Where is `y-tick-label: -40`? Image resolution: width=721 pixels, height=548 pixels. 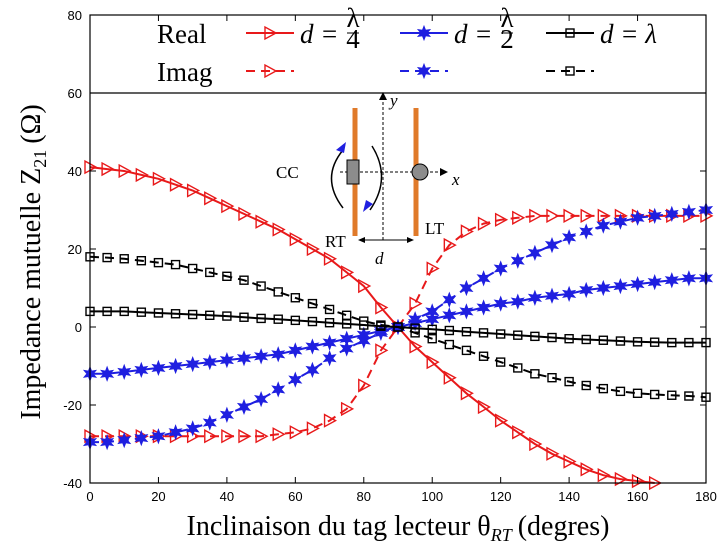
y-tick-label: -40 is located at coordinates (72, 483).